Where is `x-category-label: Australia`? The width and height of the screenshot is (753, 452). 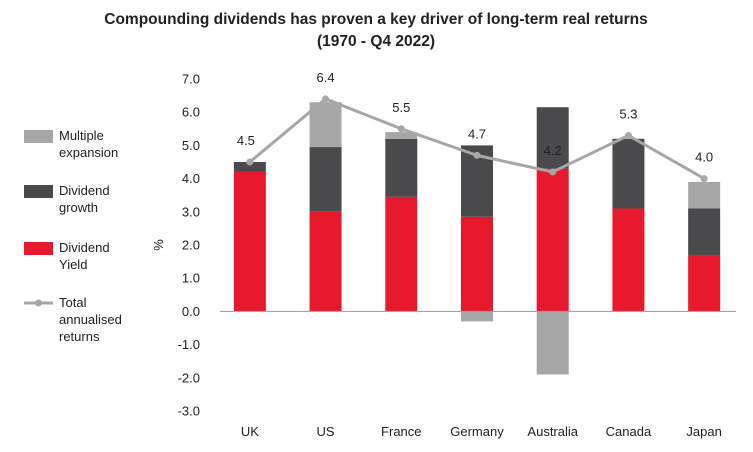 x-category-label: Australia is located at coordinates (552, 431).